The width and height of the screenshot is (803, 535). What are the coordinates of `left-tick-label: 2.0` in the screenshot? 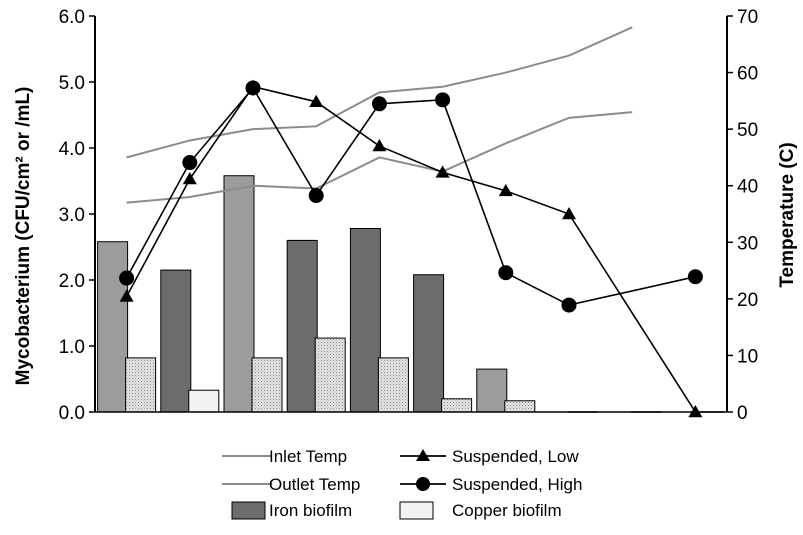 It's located at (72, 281).